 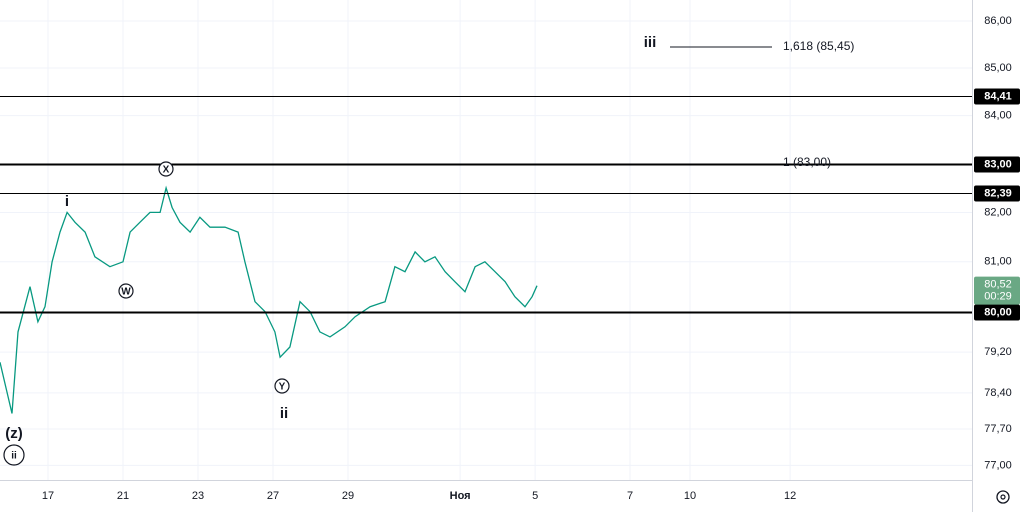 What do you see at coordinates (998, 212) in the screenshot?
I see `y-tick-label: 82,00` at bounding box center [998, 212].